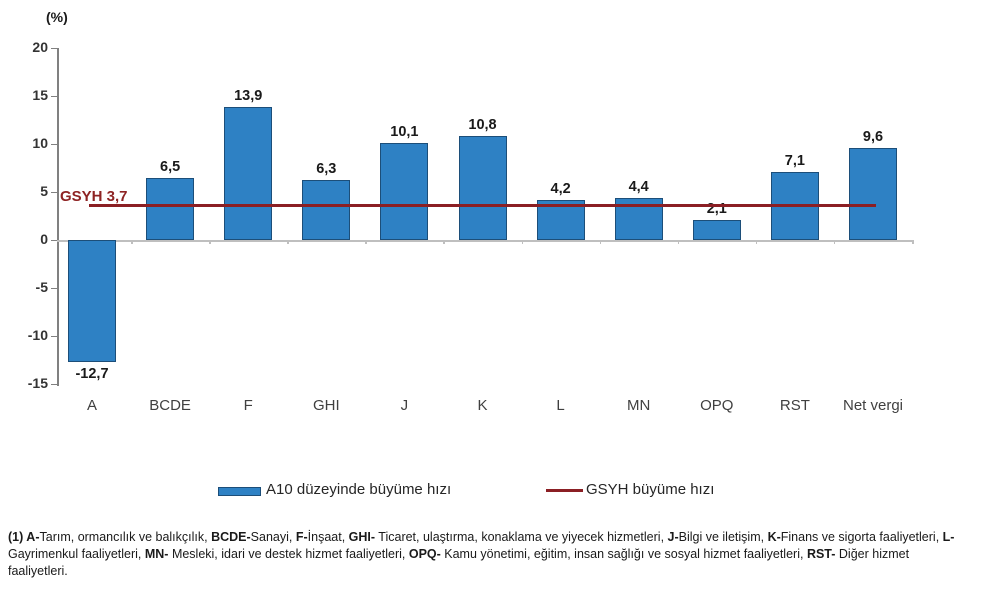 The width and height of the screenshot is (1000, 593). What do you see at coordinates (717, 405) in the screenshot?
I see `x-axis-label-OPQ: OPQ` at bounding box center [717, 405].